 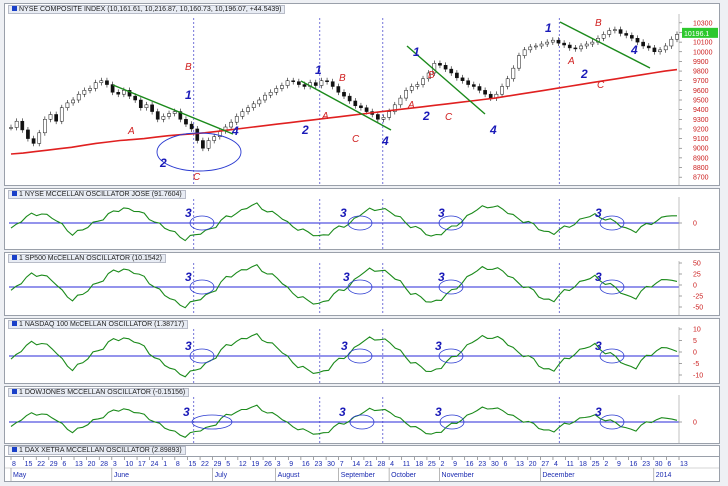 I want to click on x-tick-label: 24, so click(x=155, y=464).